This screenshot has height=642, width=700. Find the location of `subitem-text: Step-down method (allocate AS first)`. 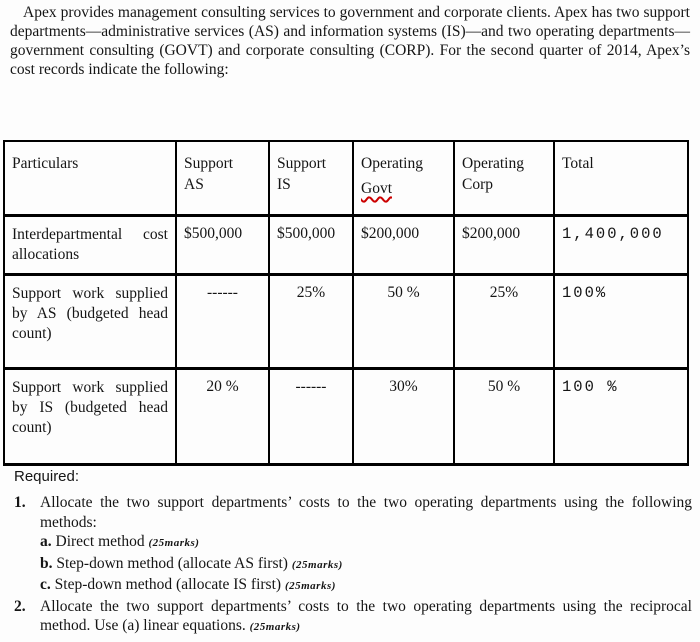

subitem-text: Step-down method (allocate AS first) is located at coordinates (172, 563).